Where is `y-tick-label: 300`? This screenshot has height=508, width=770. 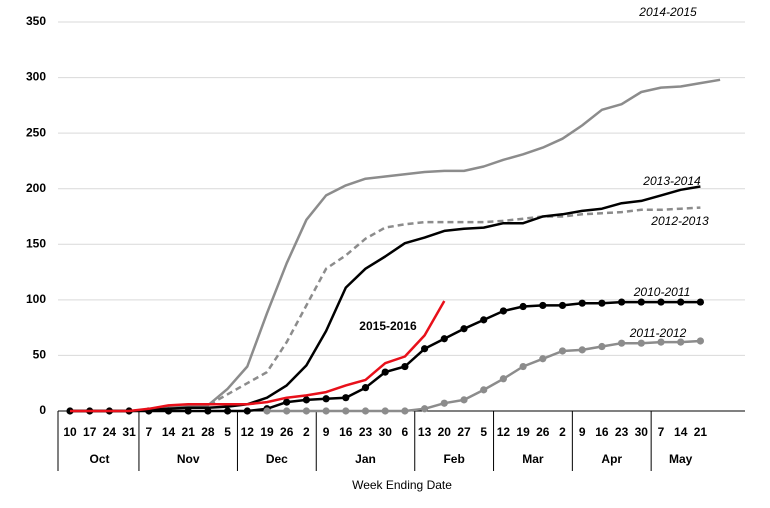
y-tick-label: 300 is located at coordinates (36, 77).